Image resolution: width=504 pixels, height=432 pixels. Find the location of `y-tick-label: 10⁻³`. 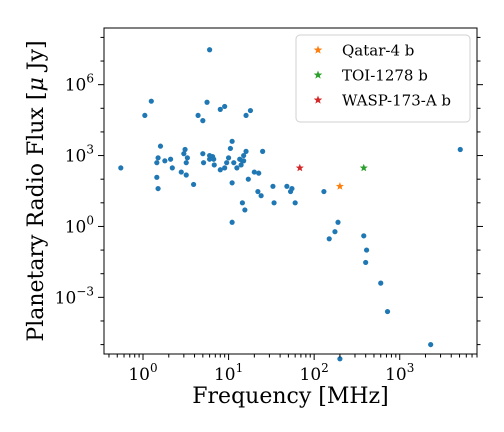

y-tick-label: 10⁻³ is located at coordinates (74, 296).